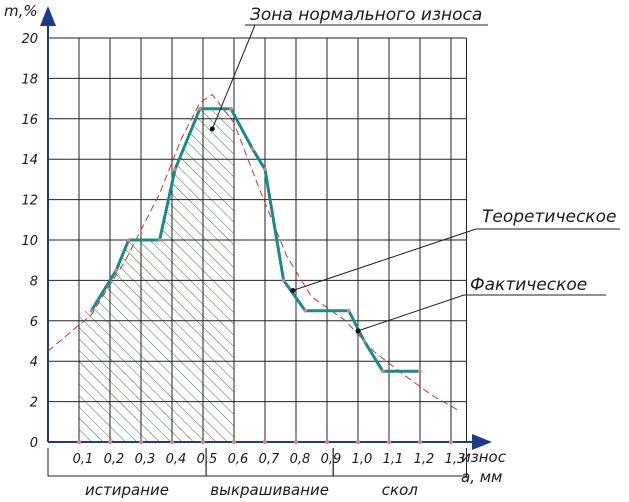 Image resolution: width=629 pixels, height=502 pixels. Describe the element at coordinates (400, 490) in the screenshot. I see `zone-label: скол` at that location.